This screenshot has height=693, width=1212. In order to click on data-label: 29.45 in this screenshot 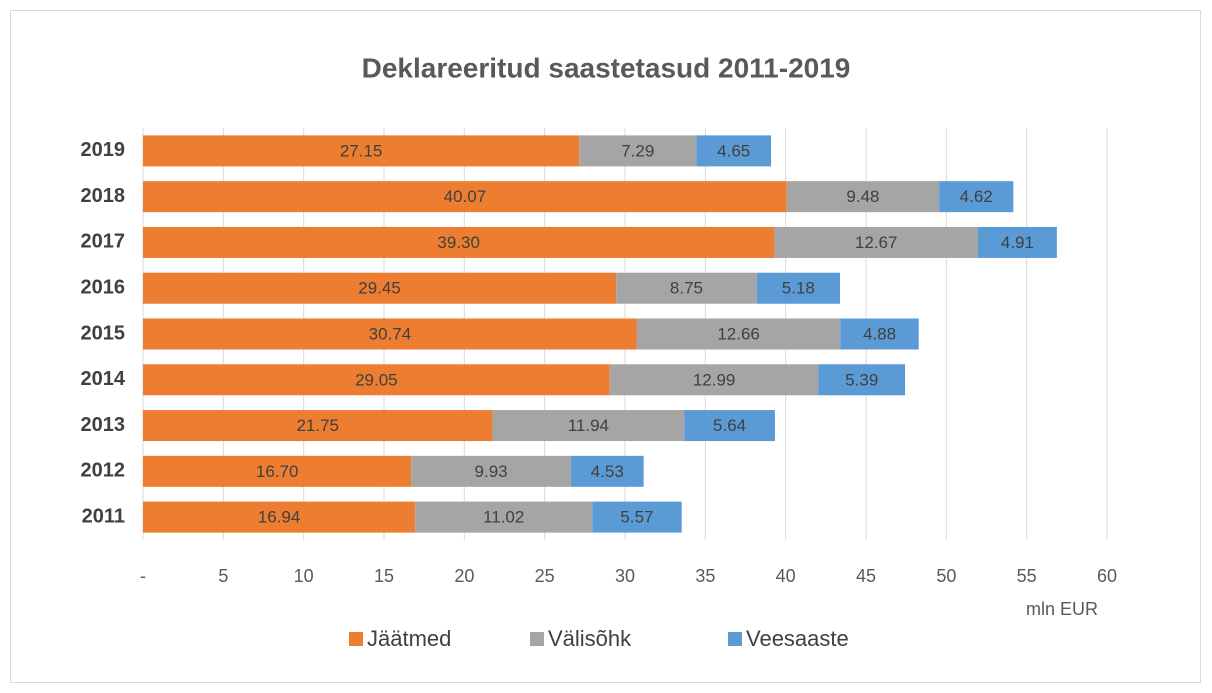, I will do `click(379, 288)`.